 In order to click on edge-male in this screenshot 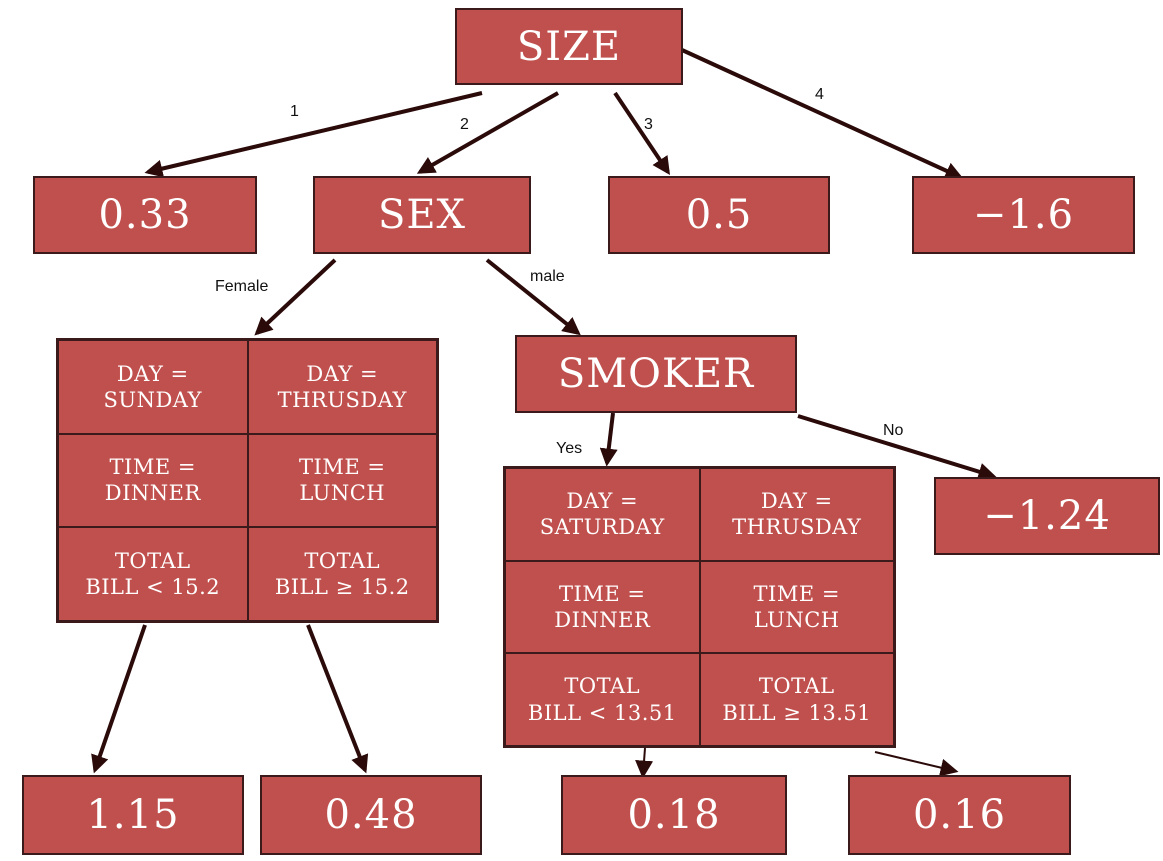, I will do `click(533, 297)`.